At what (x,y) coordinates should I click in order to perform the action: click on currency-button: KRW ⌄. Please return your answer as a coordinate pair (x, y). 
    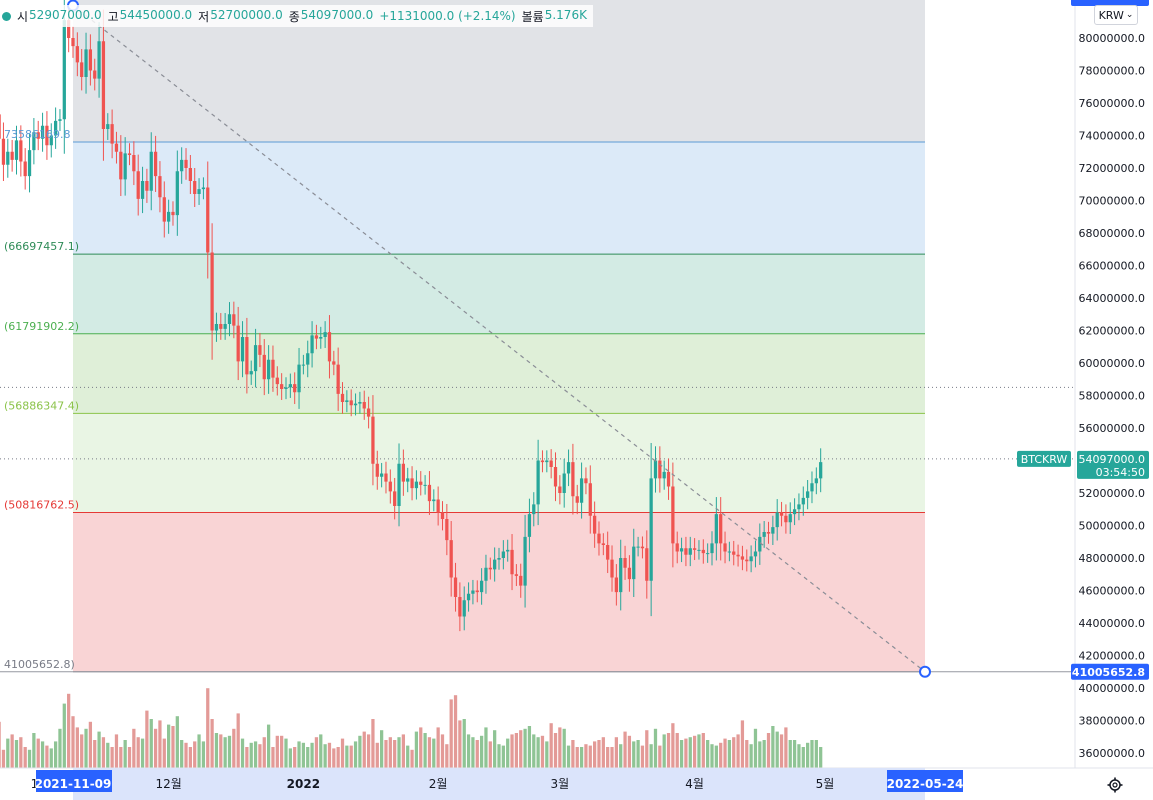
    Looking at the image, I should click on (1116, 15).